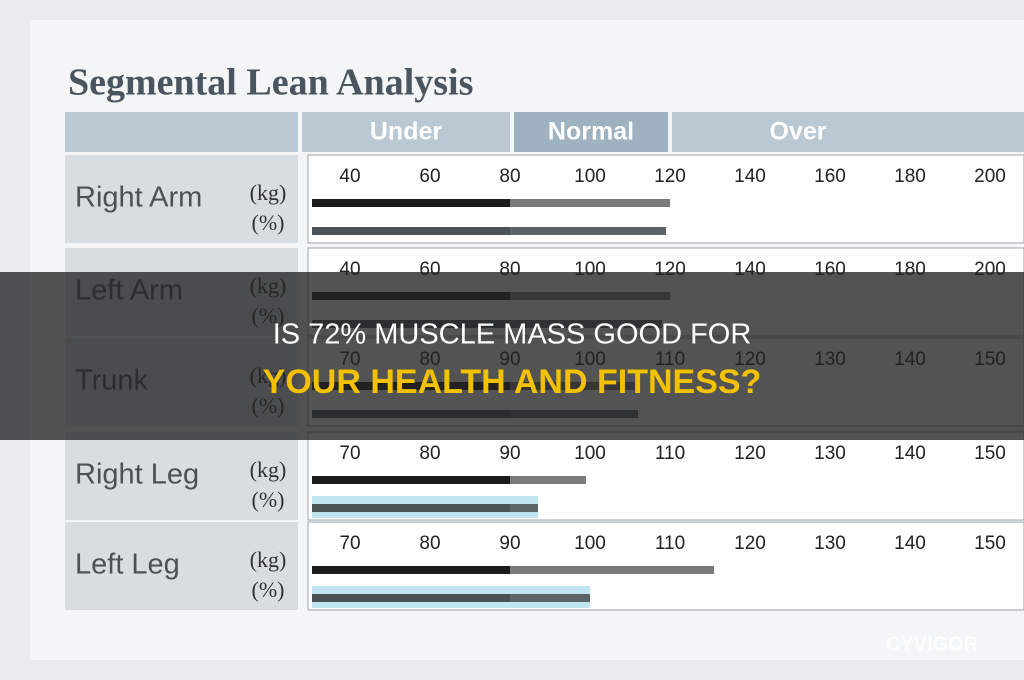 The image size is (1024, 680). Describe the element at coordinates (512, 382) in the screenshot. I see `banner-line: YOUR HEALTH AND FITNESS?` at that location.